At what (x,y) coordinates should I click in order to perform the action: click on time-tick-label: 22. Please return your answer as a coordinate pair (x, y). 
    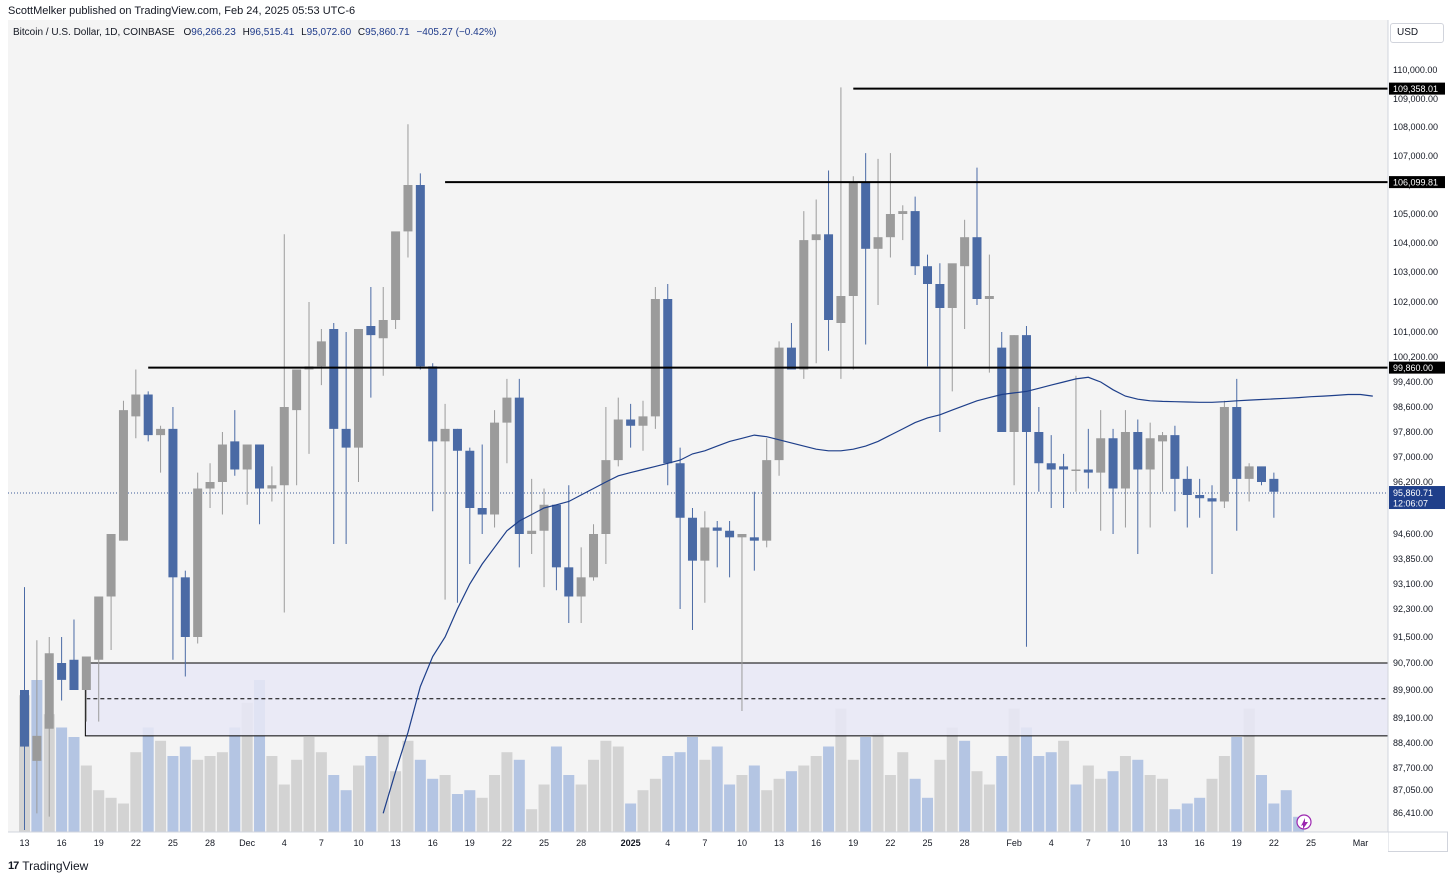
    Looking at the image, I should click on (507, 843).